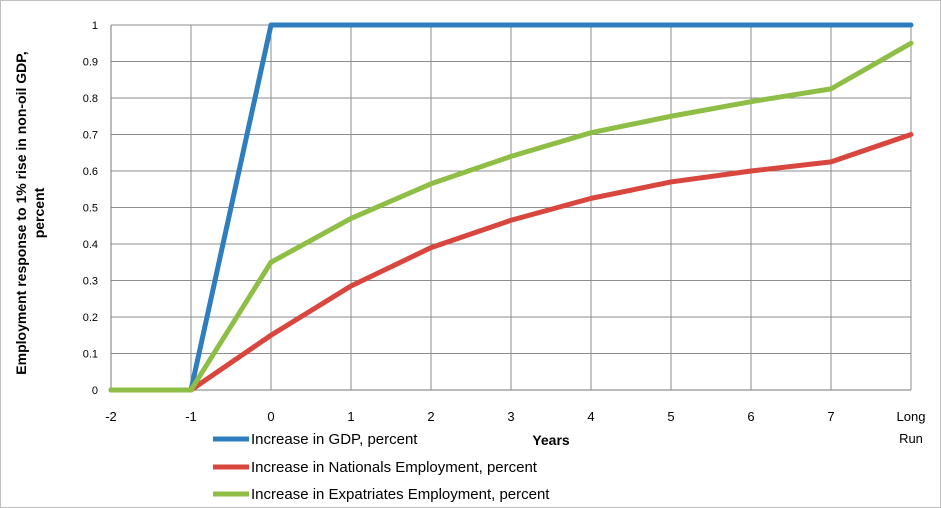 The width and height of the screenshot is (941, 508). What do you see at coordinates (90, 172) in the screenshot?
I see `y-tick-label: 0.6` at bounding box center [90, 172].